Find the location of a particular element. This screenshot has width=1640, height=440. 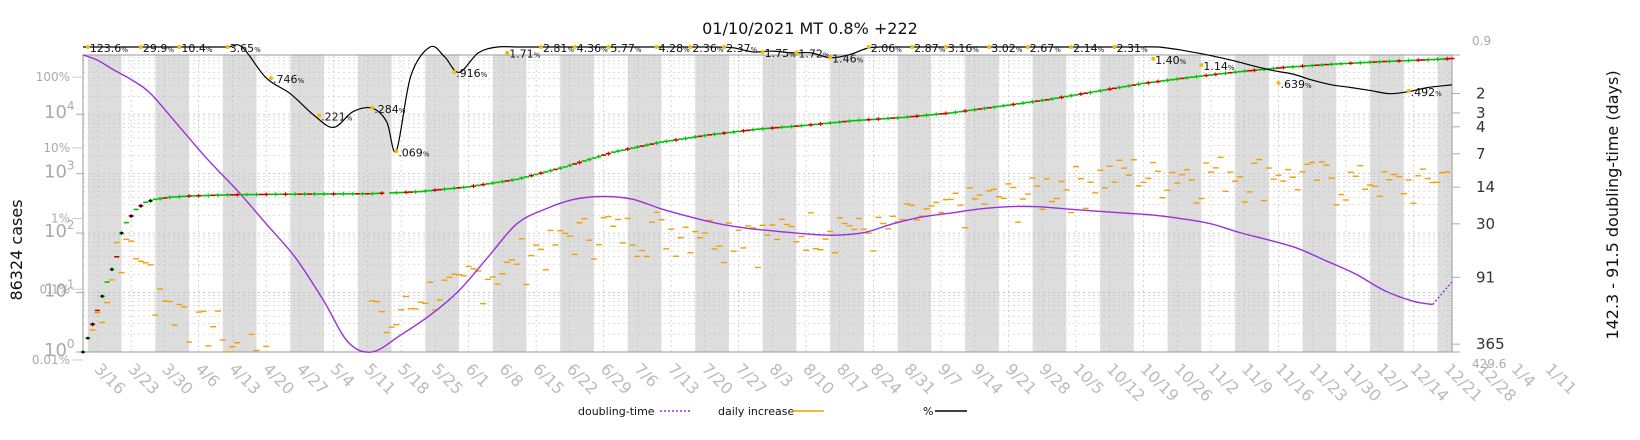

annotation-label: .492% is located at coordinates (1427, 92).